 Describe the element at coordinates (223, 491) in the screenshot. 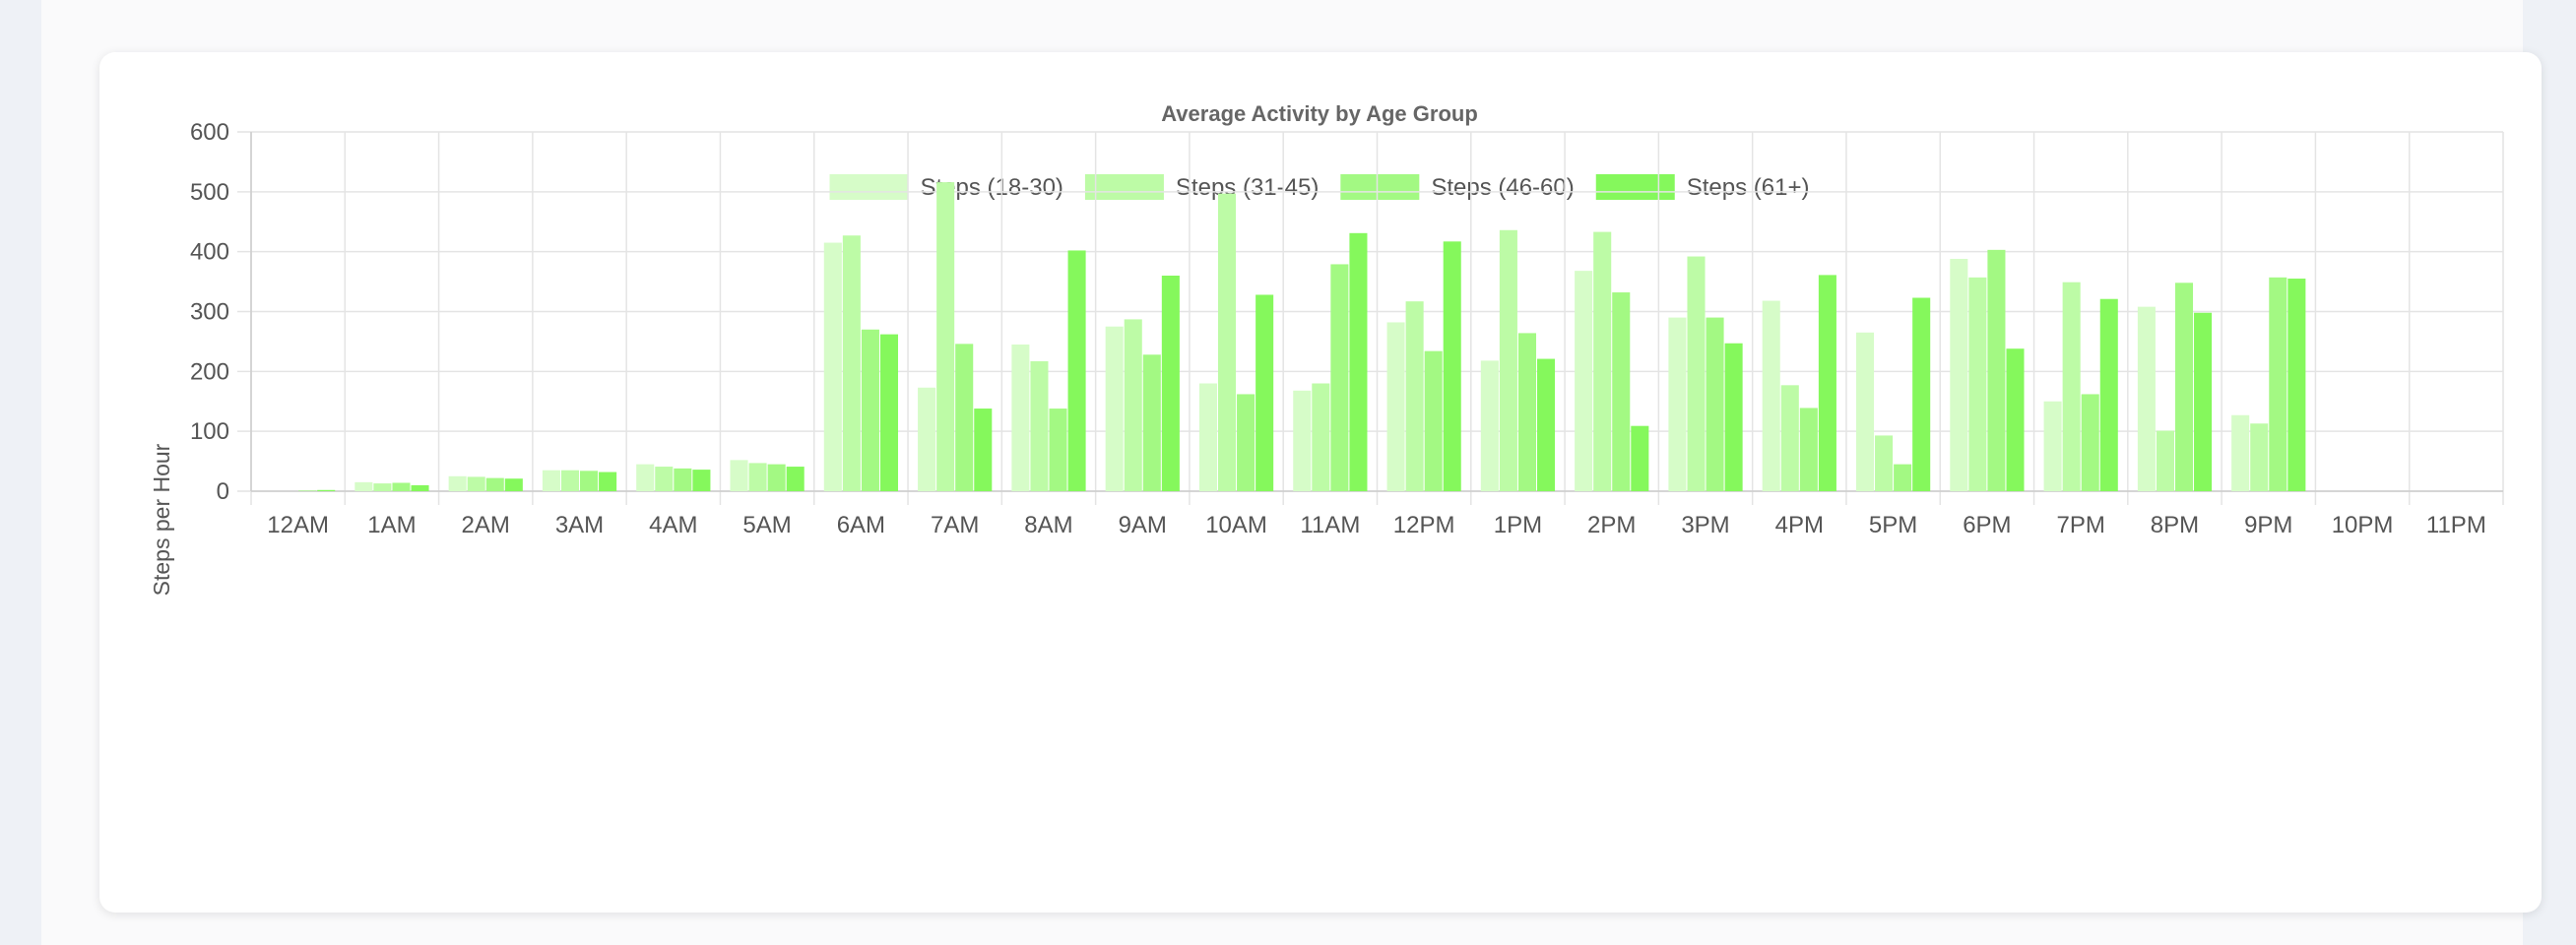

I see `y-tick-label: 0` at that location.